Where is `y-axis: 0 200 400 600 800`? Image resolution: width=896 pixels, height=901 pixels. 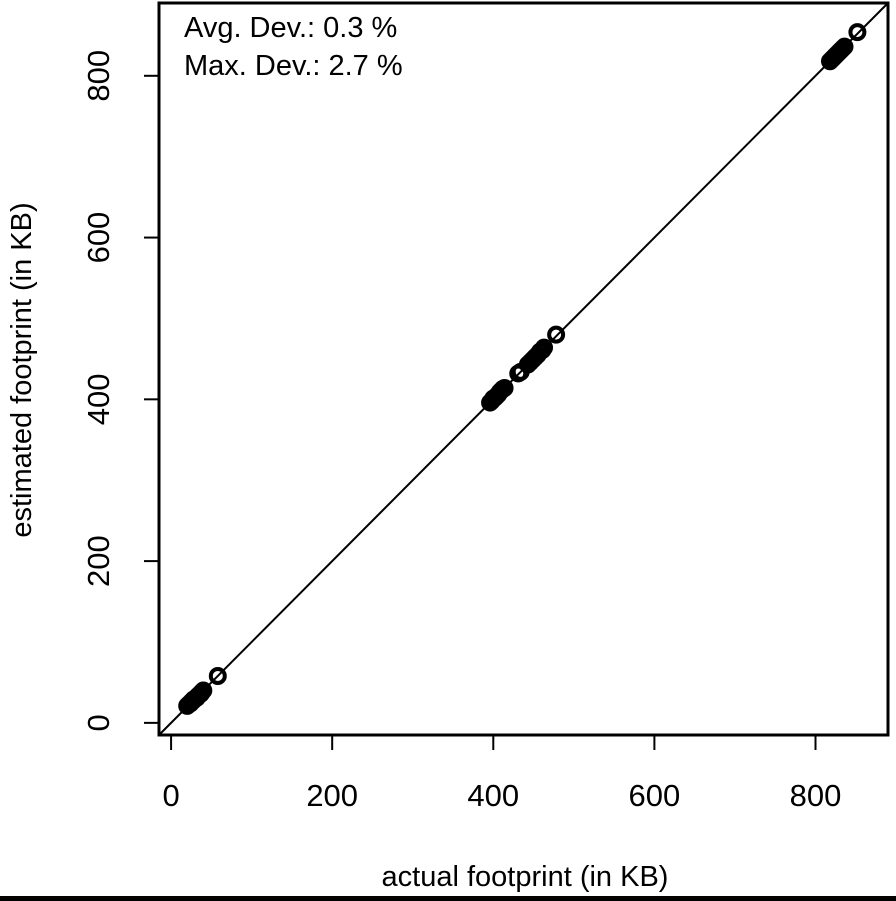 y-axis: 0 200 400 600 800 is located at coordinates (120, 390).